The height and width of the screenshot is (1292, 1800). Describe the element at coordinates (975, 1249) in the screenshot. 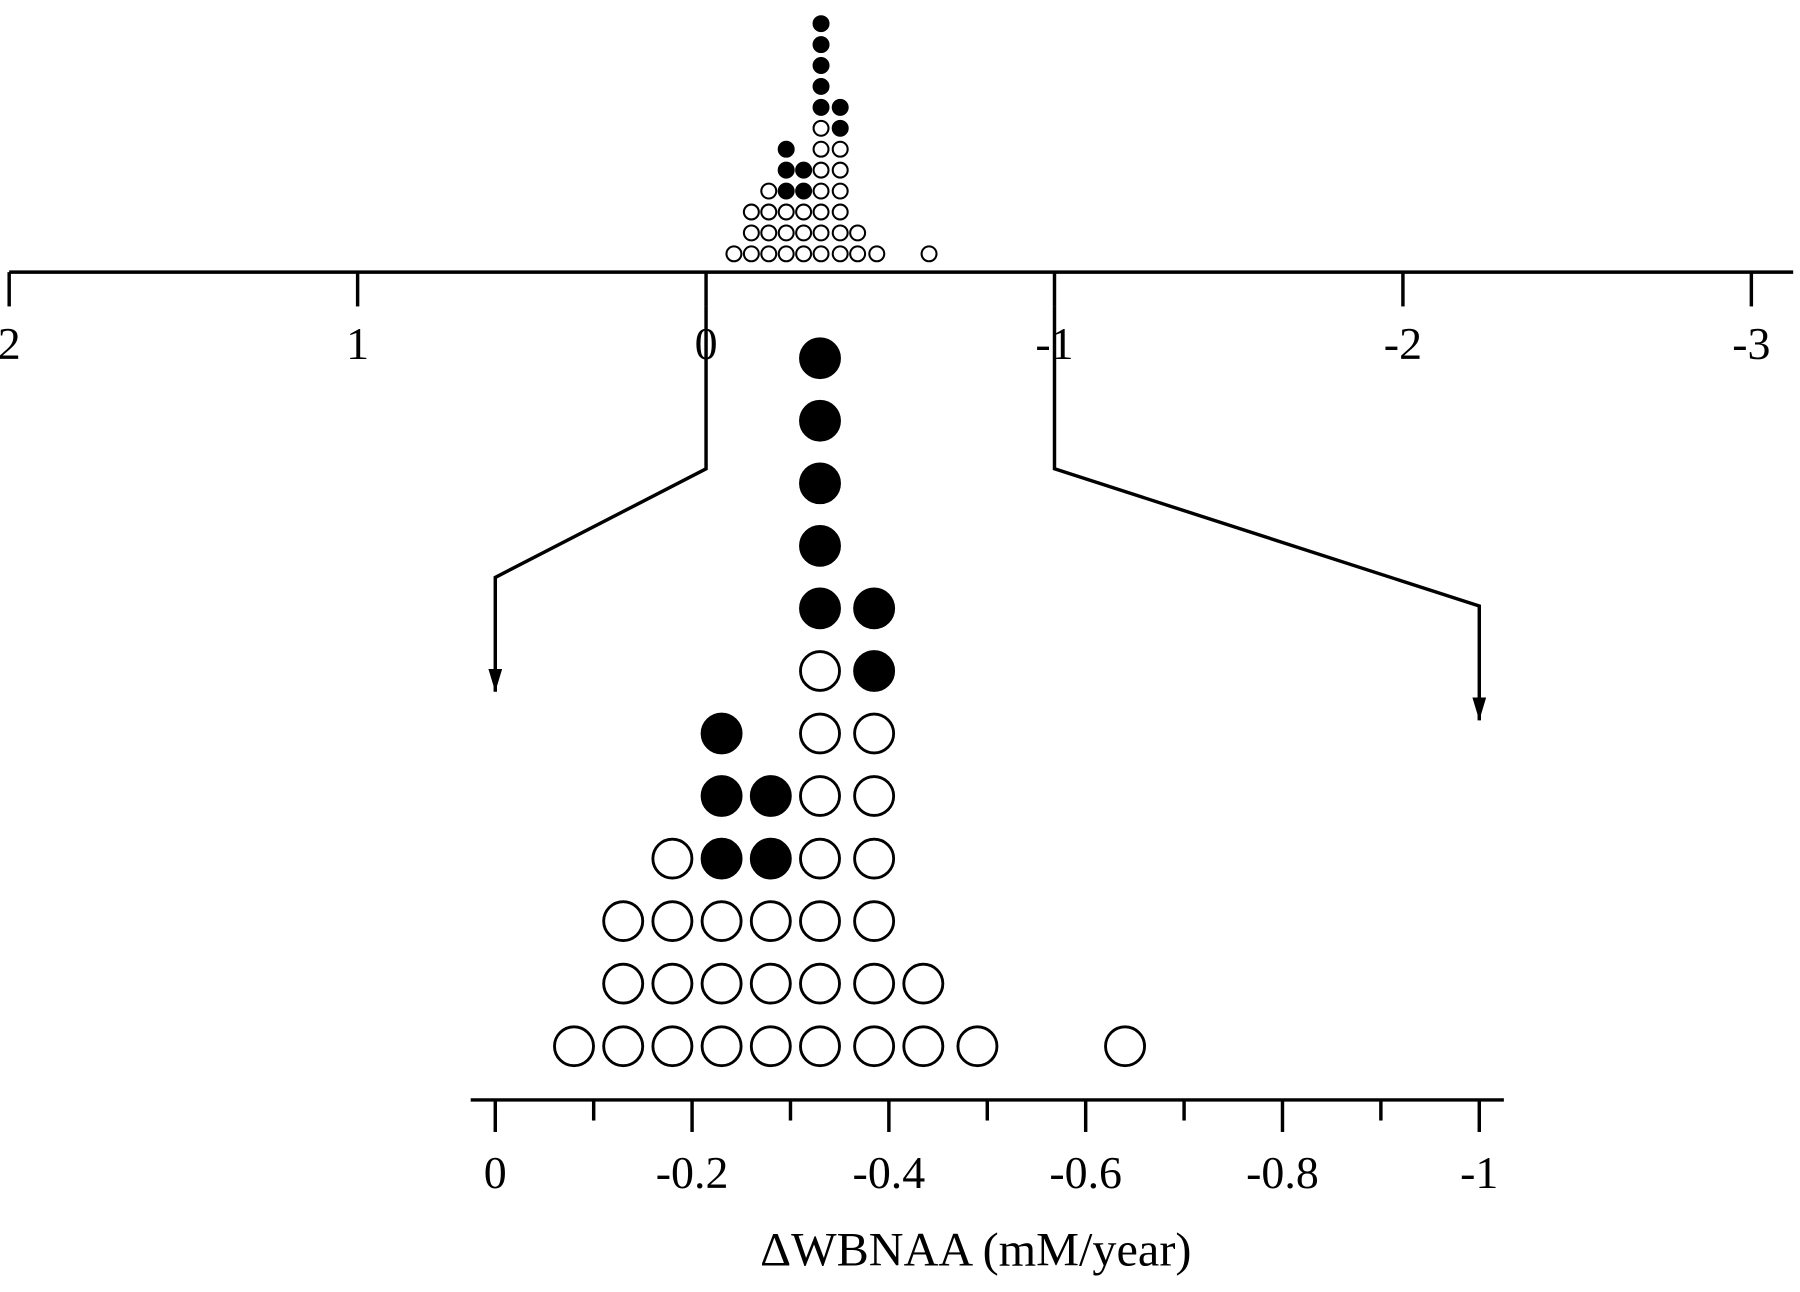

I see `x-axis-label: ΔWBNAA (mM/year)` at that location.